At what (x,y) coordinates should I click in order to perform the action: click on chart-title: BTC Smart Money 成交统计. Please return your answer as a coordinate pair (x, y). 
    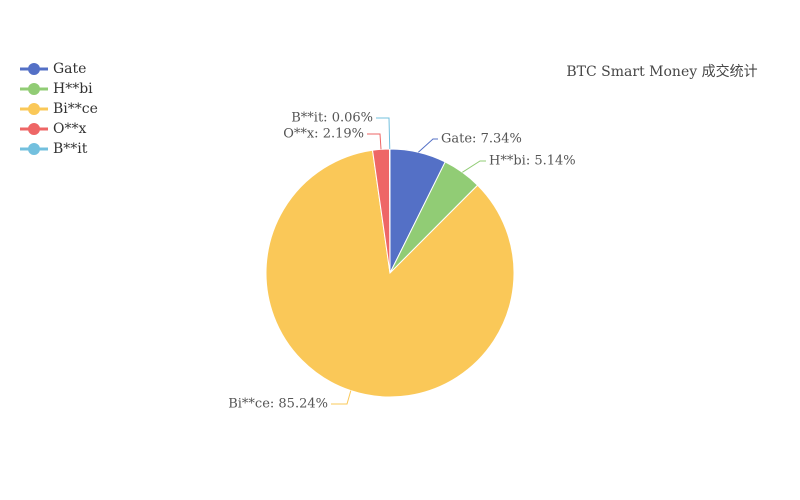
    Looking at the image, I should click on (661, 71).